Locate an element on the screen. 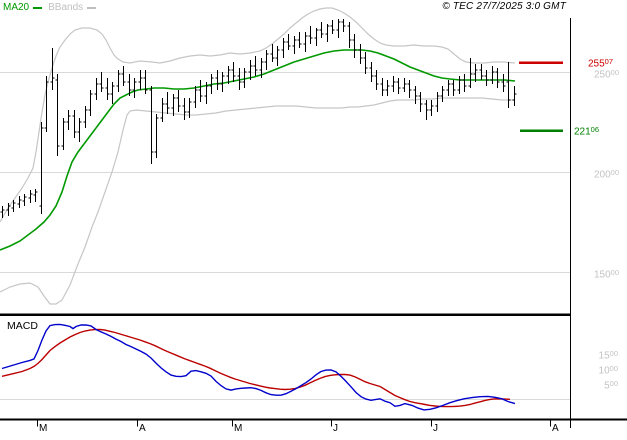  price-axis-label: 15000 is located at coordinates (606, 274).